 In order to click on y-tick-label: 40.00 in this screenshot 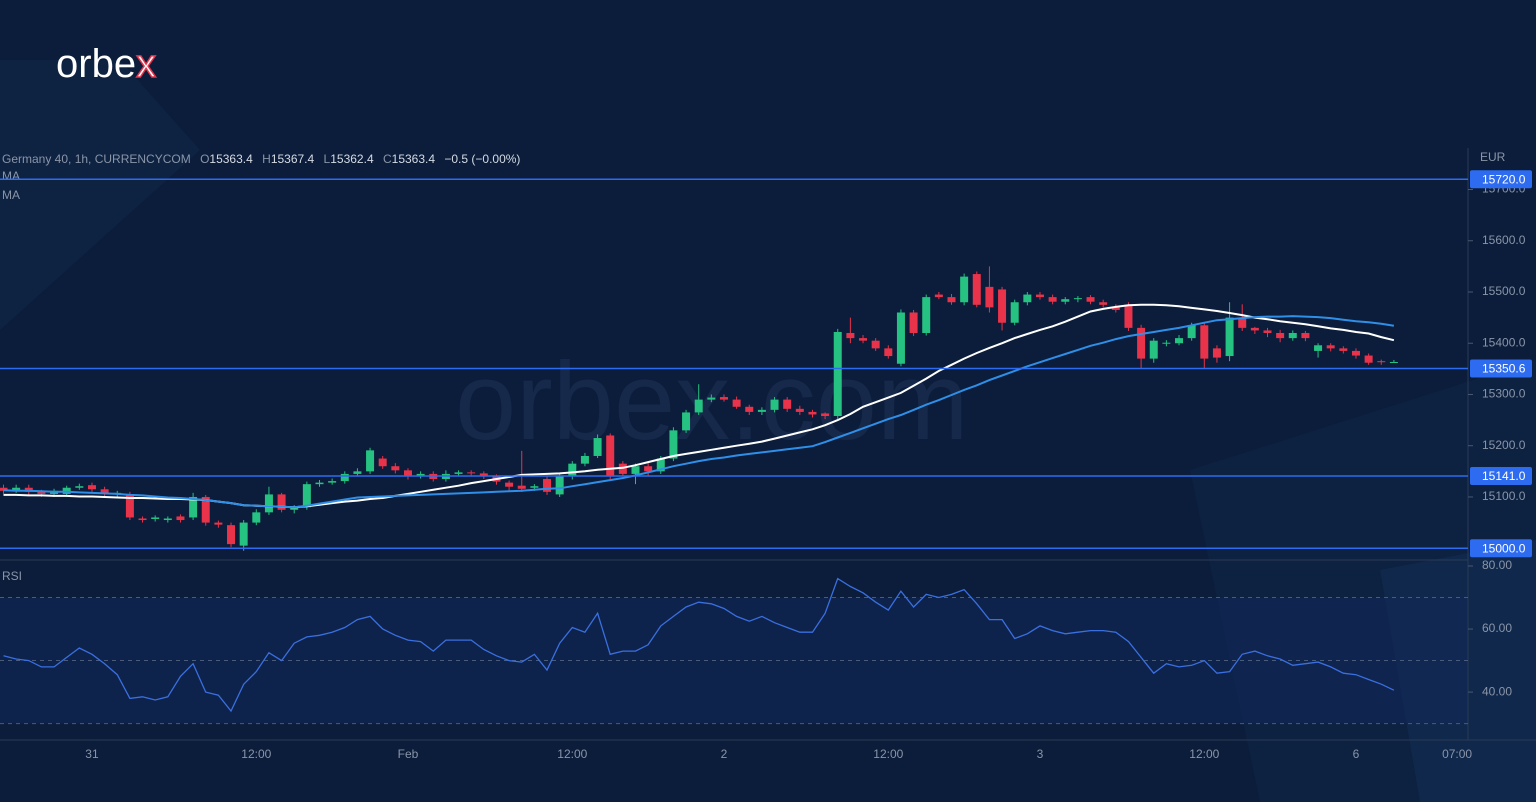, I will do `click(1497, 691)`.